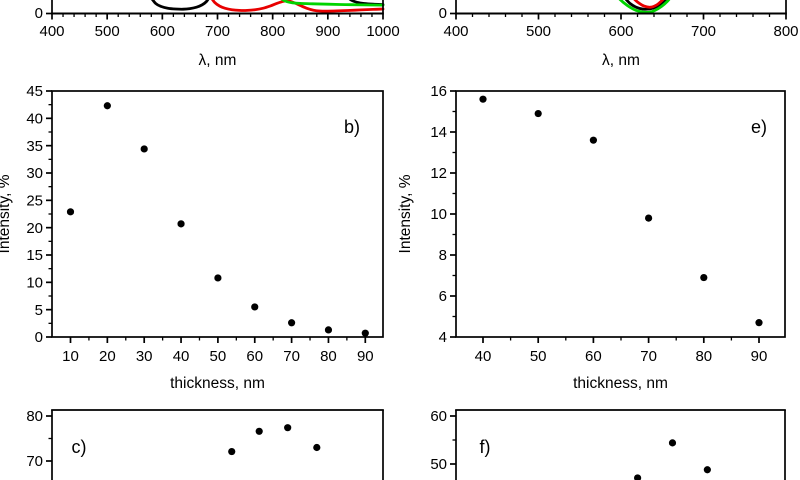 The width and height of the screenshot is (800, 480). Describe the element at coordinates (327, 31) in the screenshot. I see `x-tick-label: 900` at that location.